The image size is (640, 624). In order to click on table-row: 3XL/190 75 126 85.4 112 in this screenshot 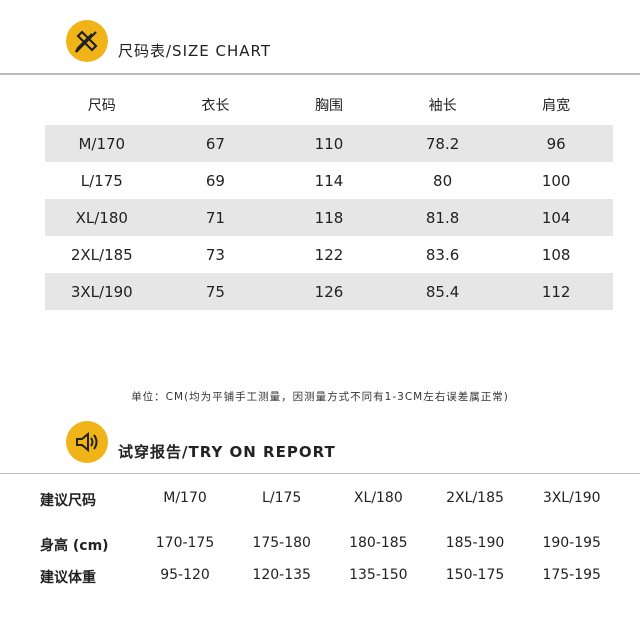, I will do `click(329, 291)`.